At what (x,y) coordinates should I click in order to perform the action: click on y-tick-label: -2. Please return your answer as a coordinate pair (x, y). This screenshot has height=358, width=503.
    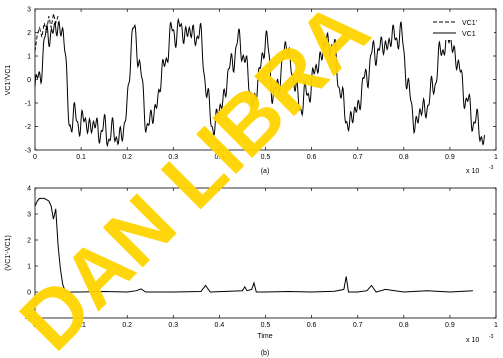
    Looking at the image, I should click on (28, 127).